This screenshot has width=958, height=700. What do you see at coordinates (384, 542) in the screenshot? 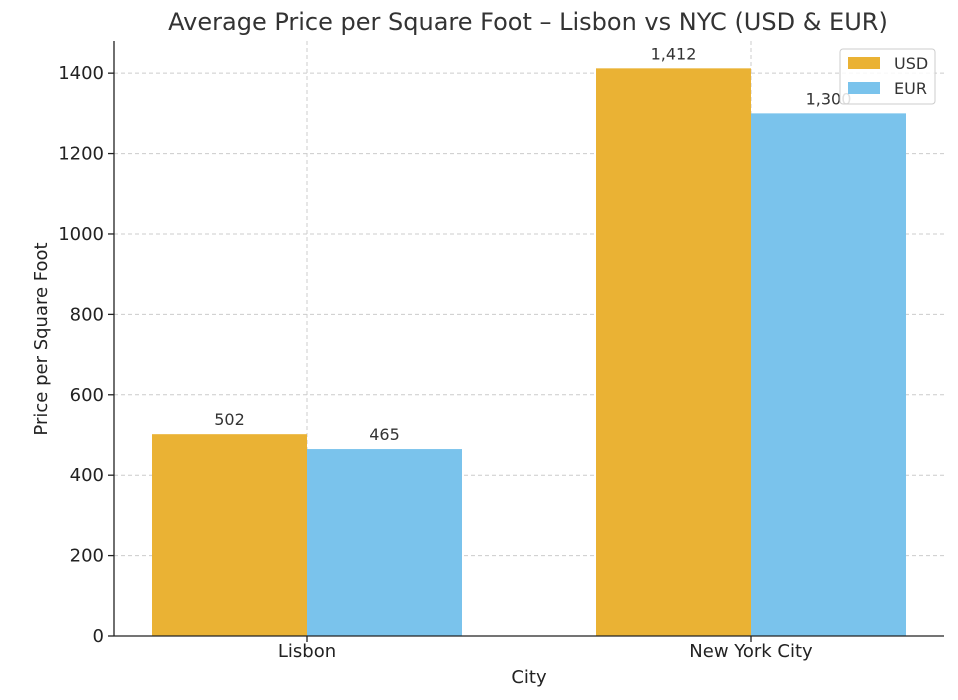
I see `bar-eur-lisbon` at bounding box center [384, 542].